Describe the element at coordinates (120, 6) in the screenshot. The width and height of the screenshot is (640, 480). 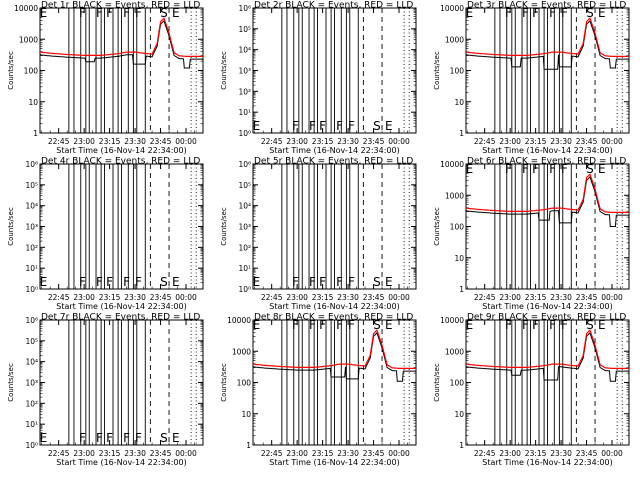
I see `panel-title: Det 1r BLACK = Events, RED = LLD` at that location.